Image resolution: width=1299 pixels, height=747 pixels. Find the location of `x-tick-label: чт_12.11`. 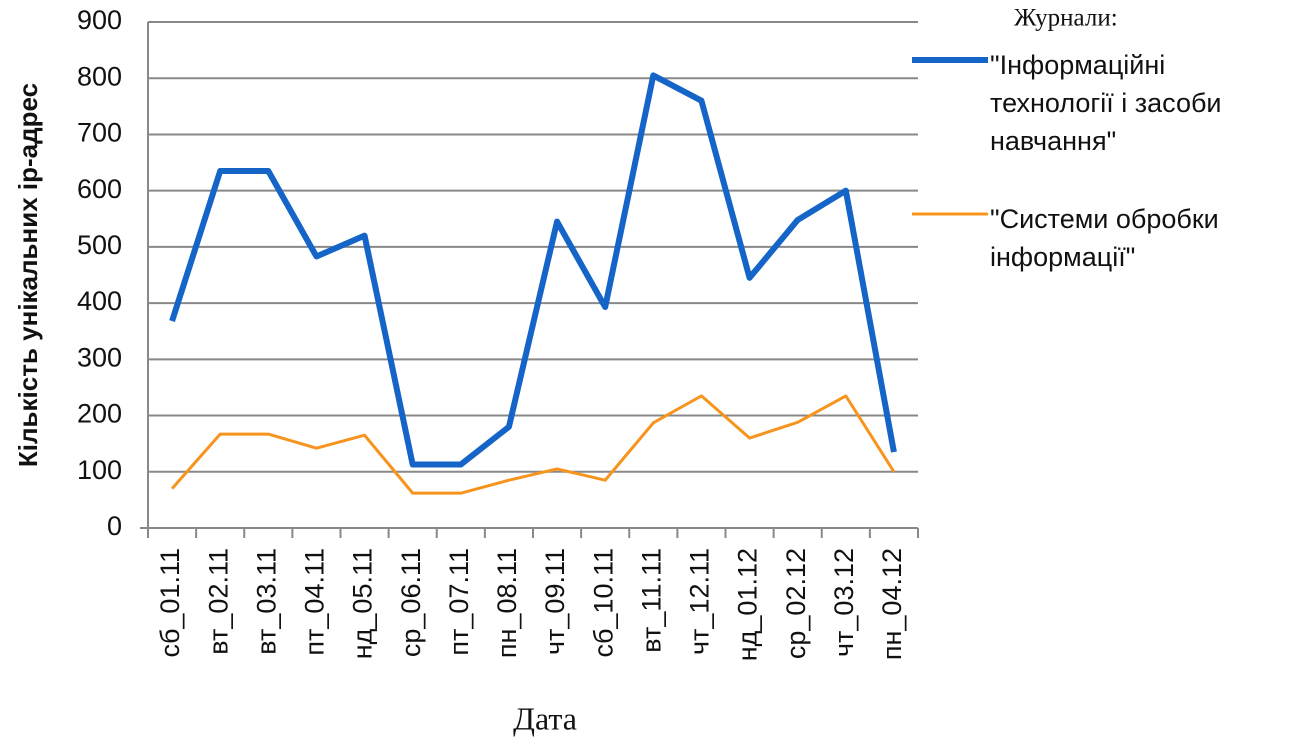

x-tick-label: чт_12.11 is located at coordinates (700, 601).